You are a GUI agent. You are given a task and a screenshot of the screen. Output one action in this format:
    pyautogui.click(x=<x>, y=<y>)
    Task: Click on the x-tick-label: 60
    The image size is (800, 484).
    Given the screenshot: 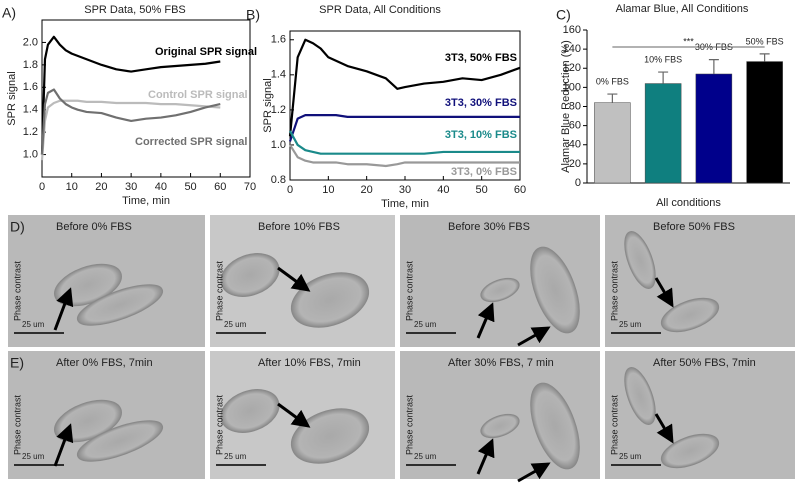 What is the action you would take?
    pyautogui.click(x=220, y=187)
    